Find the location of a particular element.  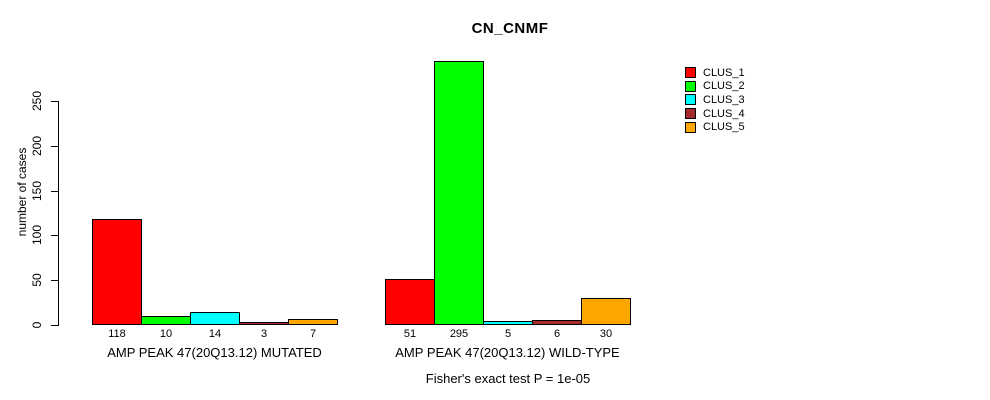

bar-value-label: 6 is located at coordinates (557, 334).